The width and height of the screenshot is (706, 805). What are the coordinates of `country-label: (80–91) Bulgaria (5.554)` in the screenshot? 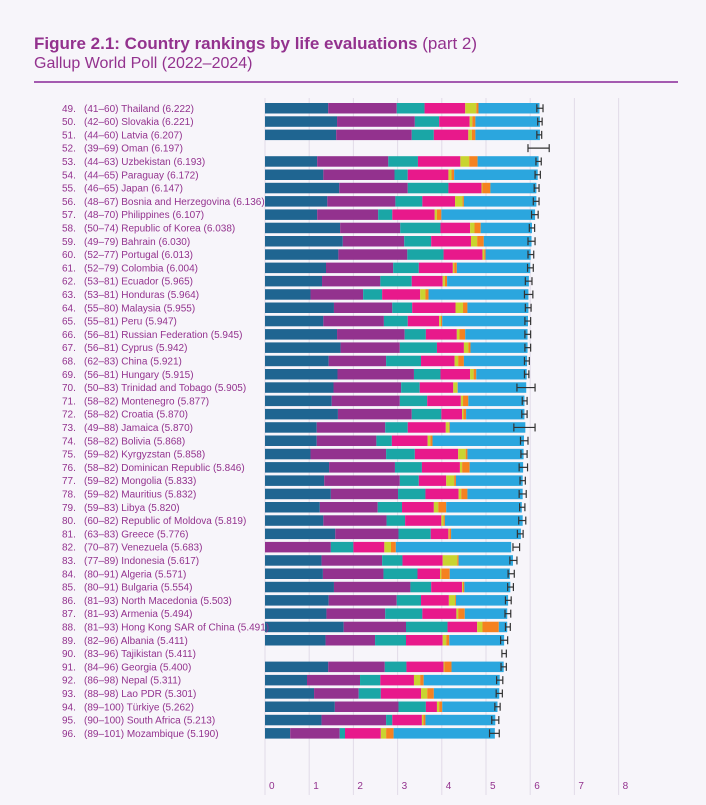 It's located at (138, 588).